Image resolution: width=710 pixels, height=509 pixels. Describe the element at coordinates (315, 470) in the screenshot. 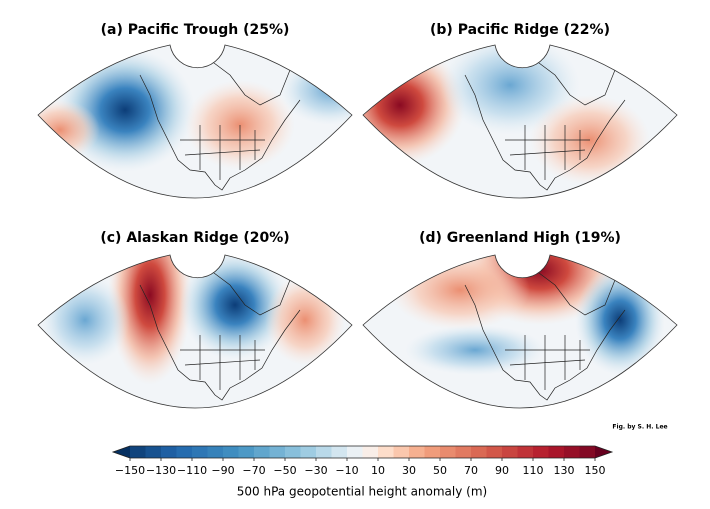

I see `colorbar-tick-label: −30` at that location.